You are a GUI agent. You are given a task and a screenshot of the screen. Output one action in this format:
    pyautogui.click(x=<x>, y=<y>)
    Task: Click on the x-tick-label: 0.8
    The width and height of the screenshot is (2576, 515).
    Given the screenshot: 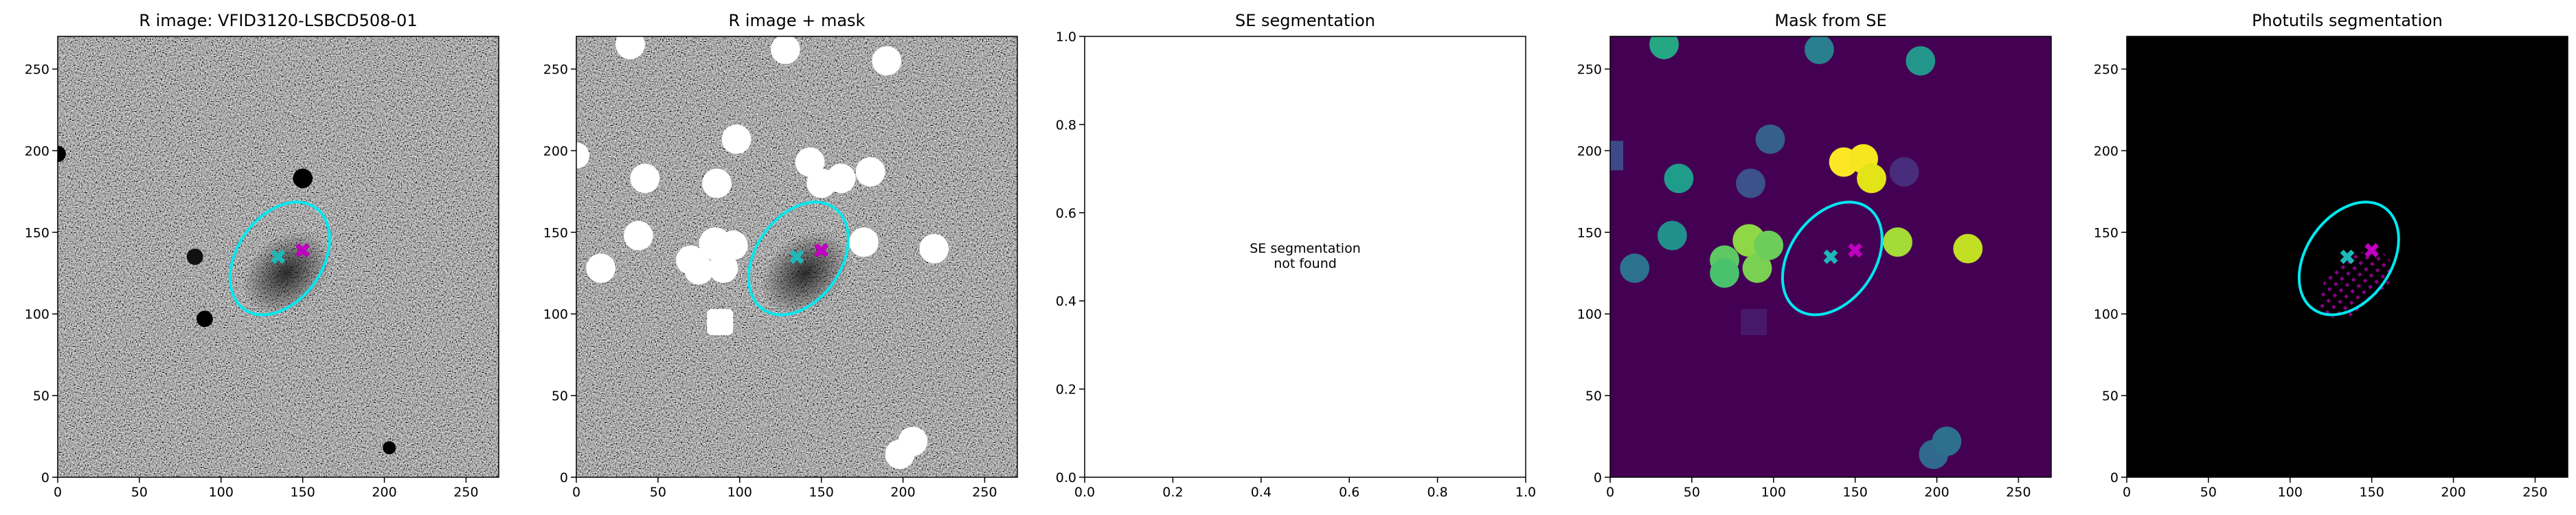 What is the action you would take?
    pyautogui.click(x=1437, y=492)
    